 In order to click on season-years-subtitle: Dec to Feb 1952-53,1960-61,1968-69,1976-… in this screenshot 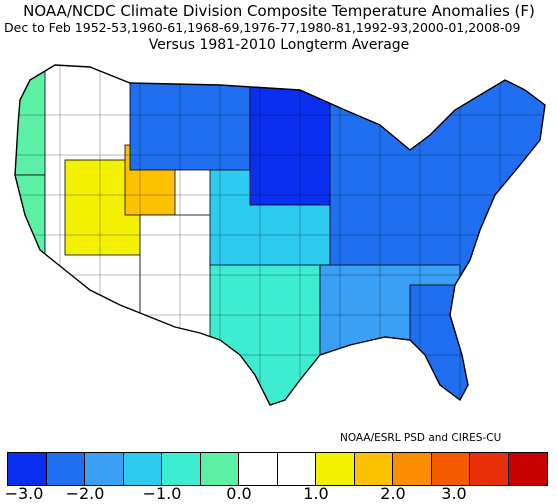, I will do `click(262, 27)`.